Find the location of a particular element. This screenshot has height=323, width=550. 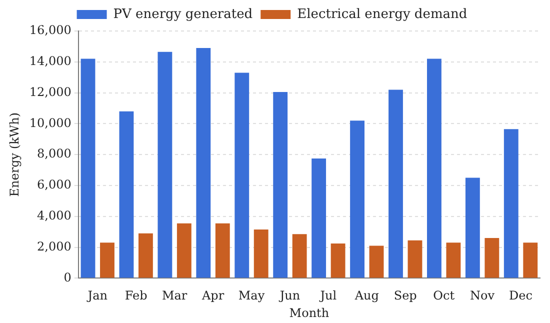

x-tick-label: Jan is located at coordinates (97, 295).